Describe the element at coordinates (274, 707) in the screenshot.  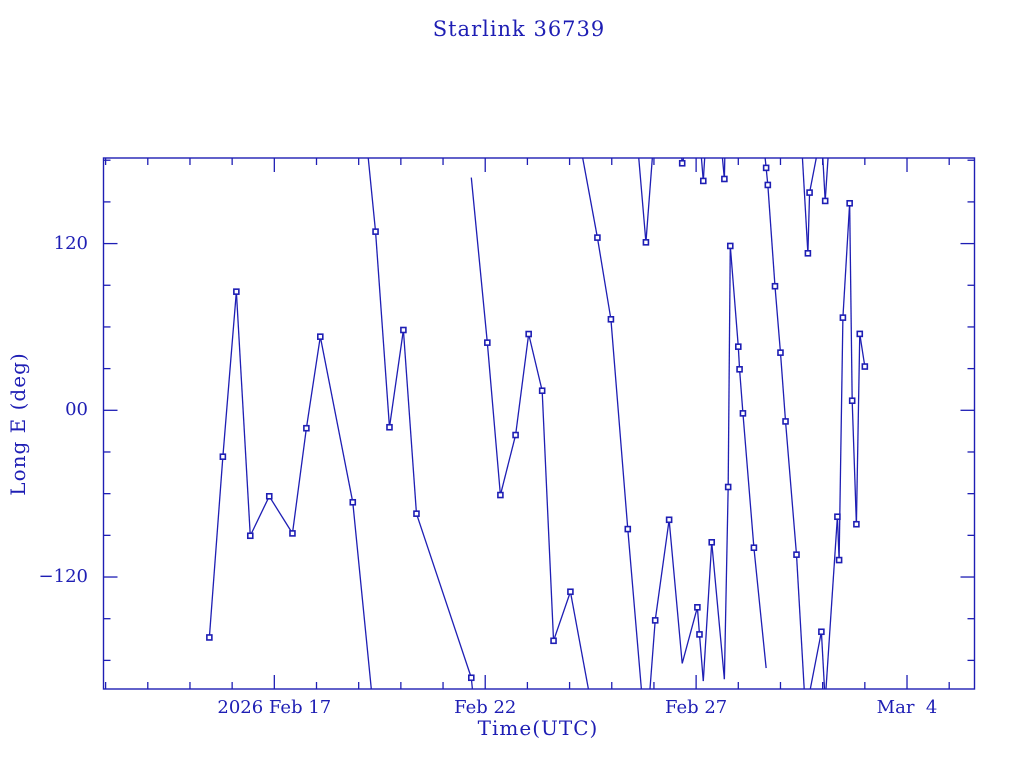
I see `x-tick-label: 2026 Feb 17` at that location.